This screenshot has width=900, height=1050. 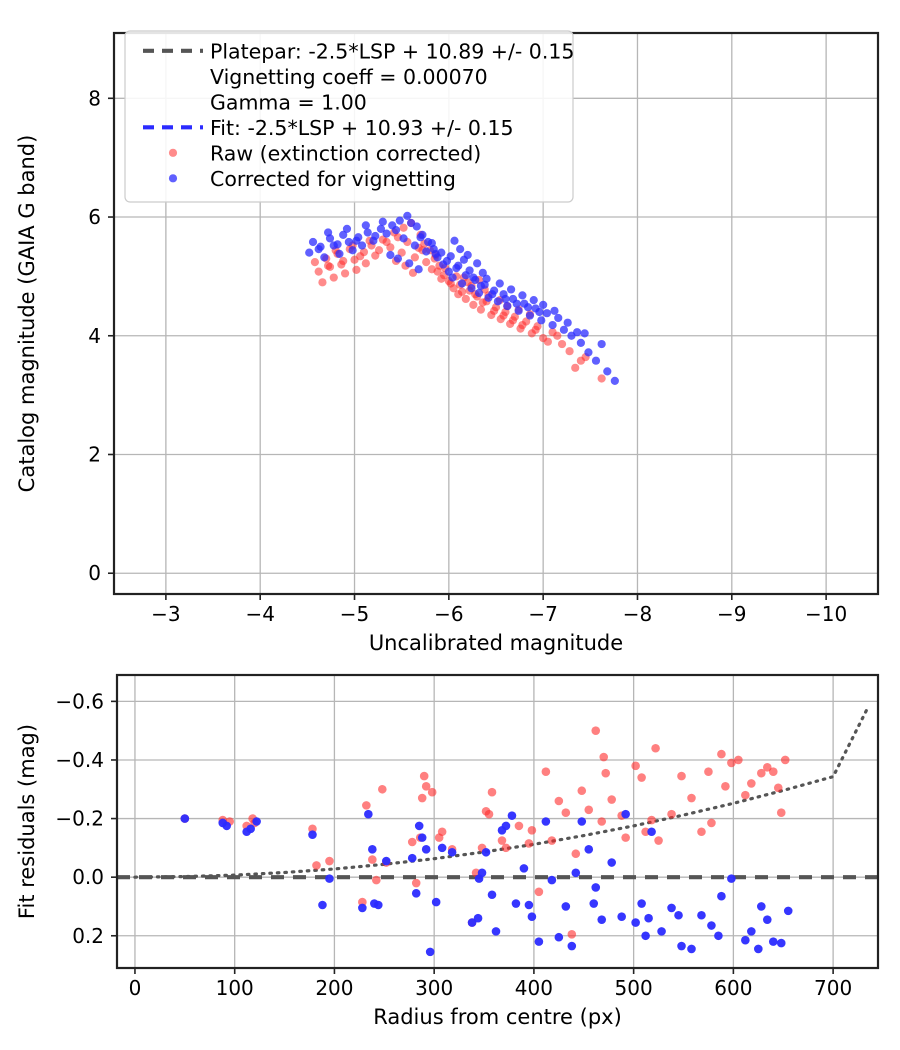 What do you see at coordinates (462, 298) in the screenshot?
I see `scatter-panel1` at bounding box center [462, 298].